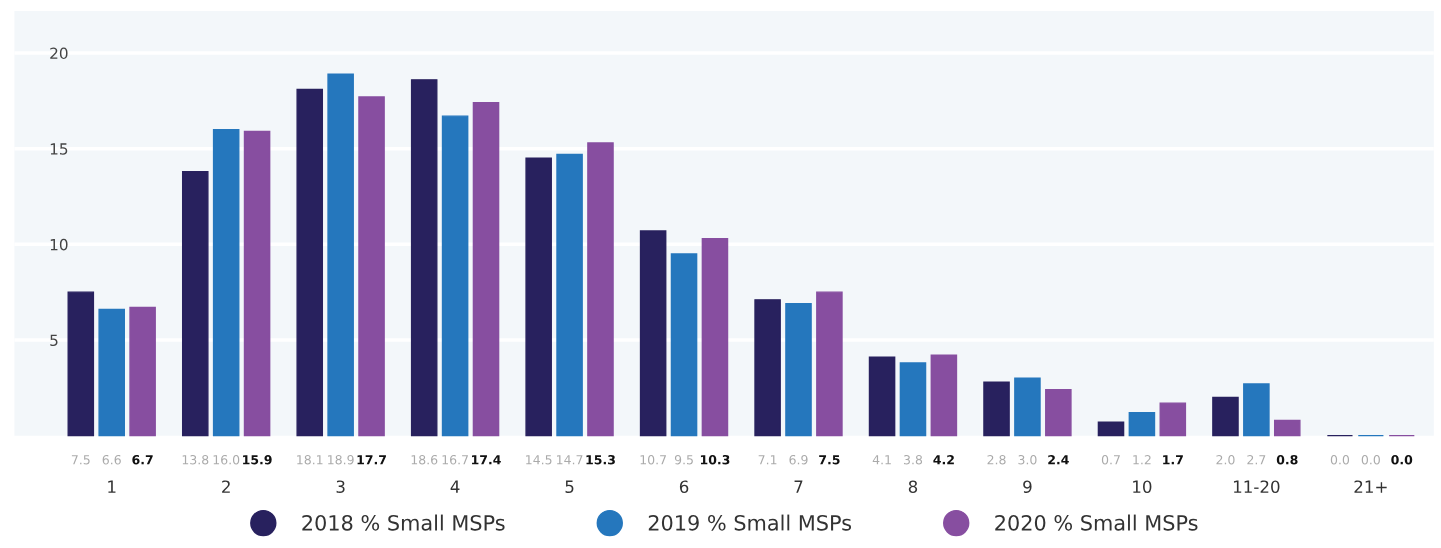 The height and width of the screenshot is (548, 1441). I want to click on data-label: 14.7, so click(570, 460).